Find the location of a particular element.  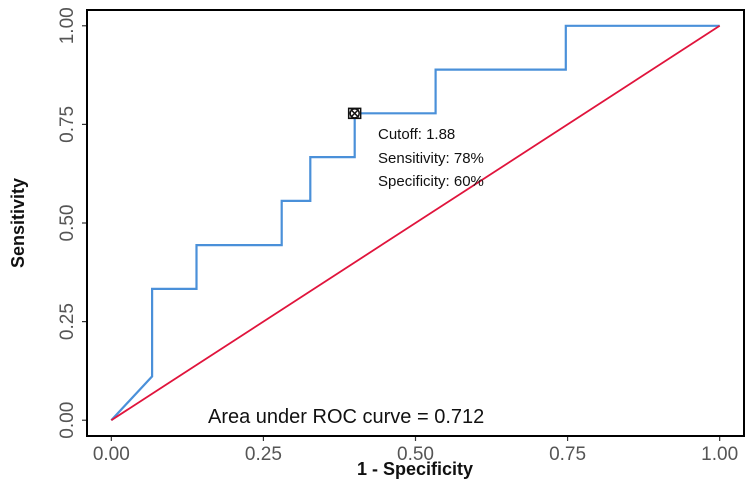

y-tick-labels: 0.00 0.25 0.50 0.75 1.00 is located at coordinates (67, 222).